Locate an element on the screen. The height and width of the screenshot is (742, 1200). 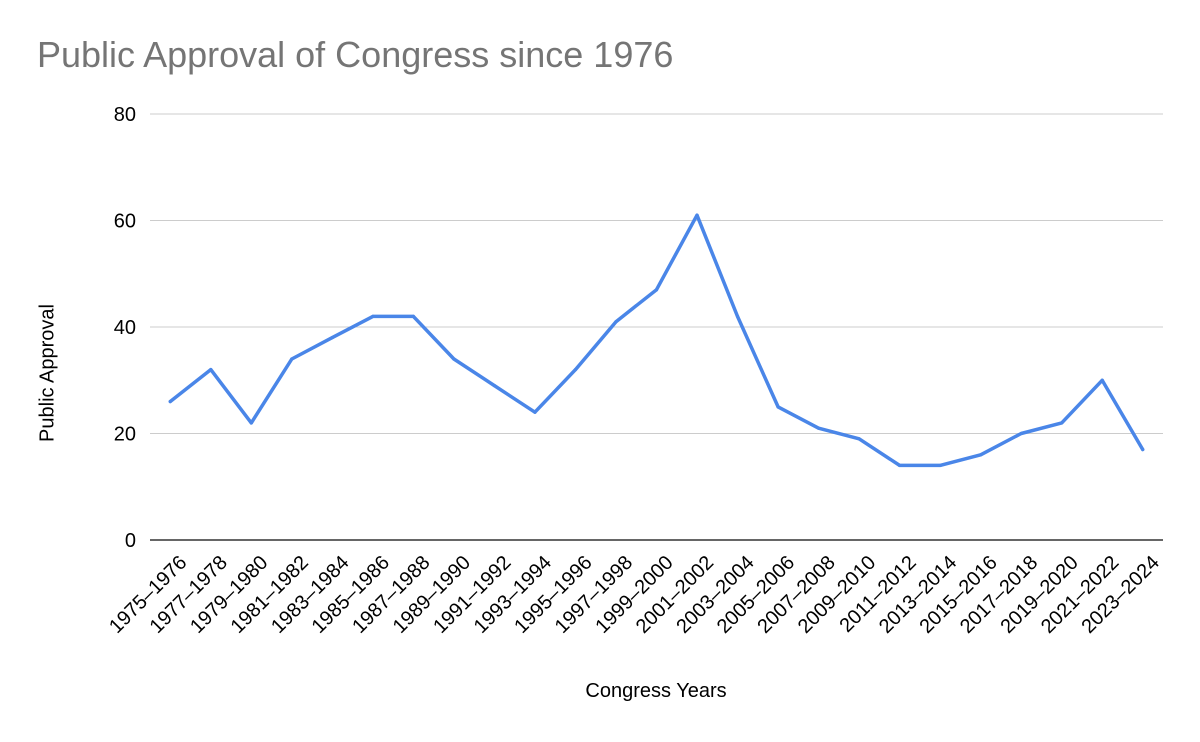
y-tick-label: 20 is located at coordinates (125, 435).